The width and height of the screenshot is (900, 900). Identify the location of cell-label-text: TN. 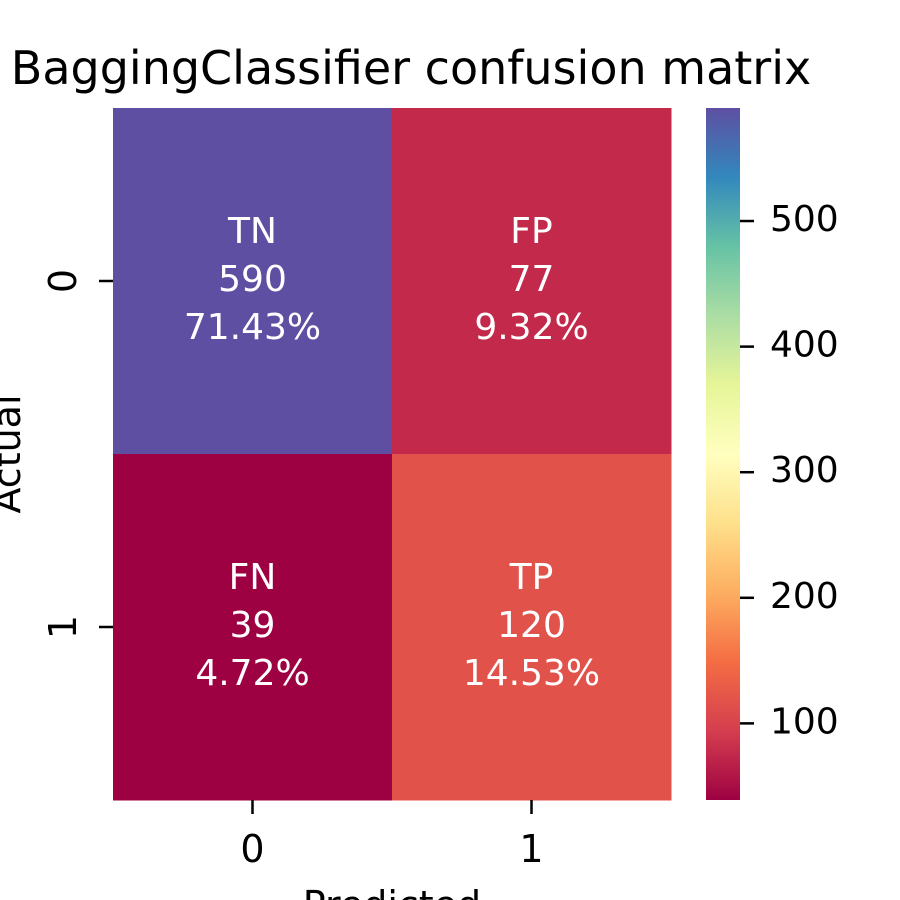
(252, 231).